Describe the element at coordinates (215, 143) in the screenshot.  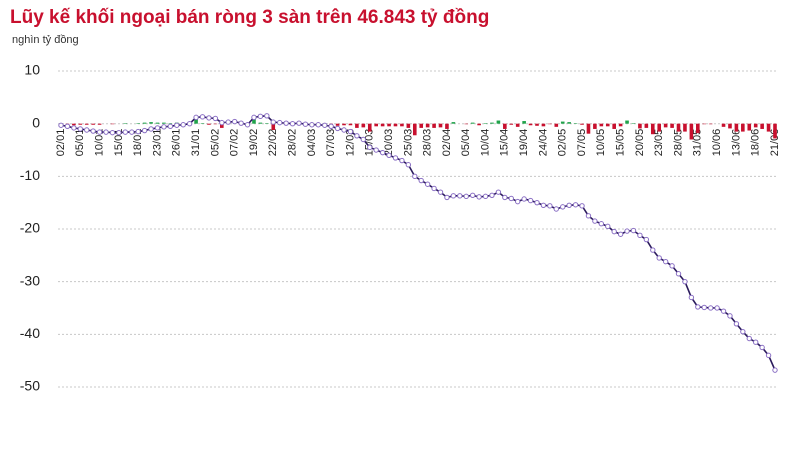
I see `x-tick-label: 05/02` at that location.